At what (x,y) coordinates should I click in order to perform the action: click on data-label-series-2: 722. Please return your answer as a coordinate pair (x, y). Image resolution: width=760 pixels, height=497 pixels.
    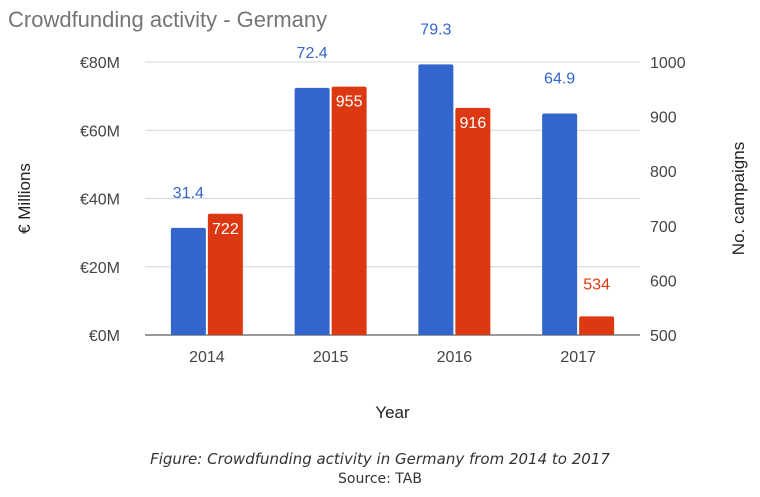
    Looking at the image, I should click on (225, 229).